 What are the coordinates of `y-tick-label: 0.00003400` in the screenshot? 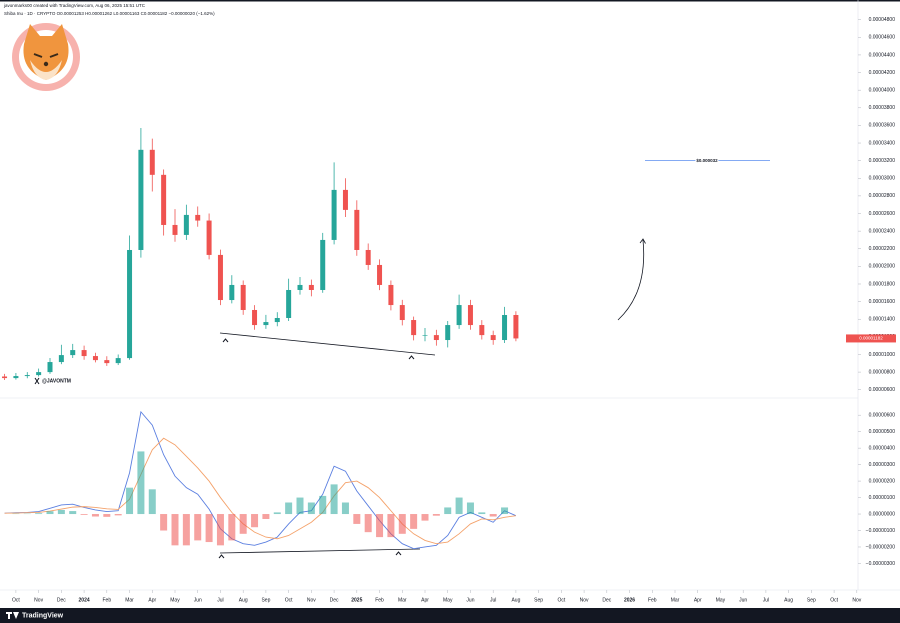 It's located at (882, 143).